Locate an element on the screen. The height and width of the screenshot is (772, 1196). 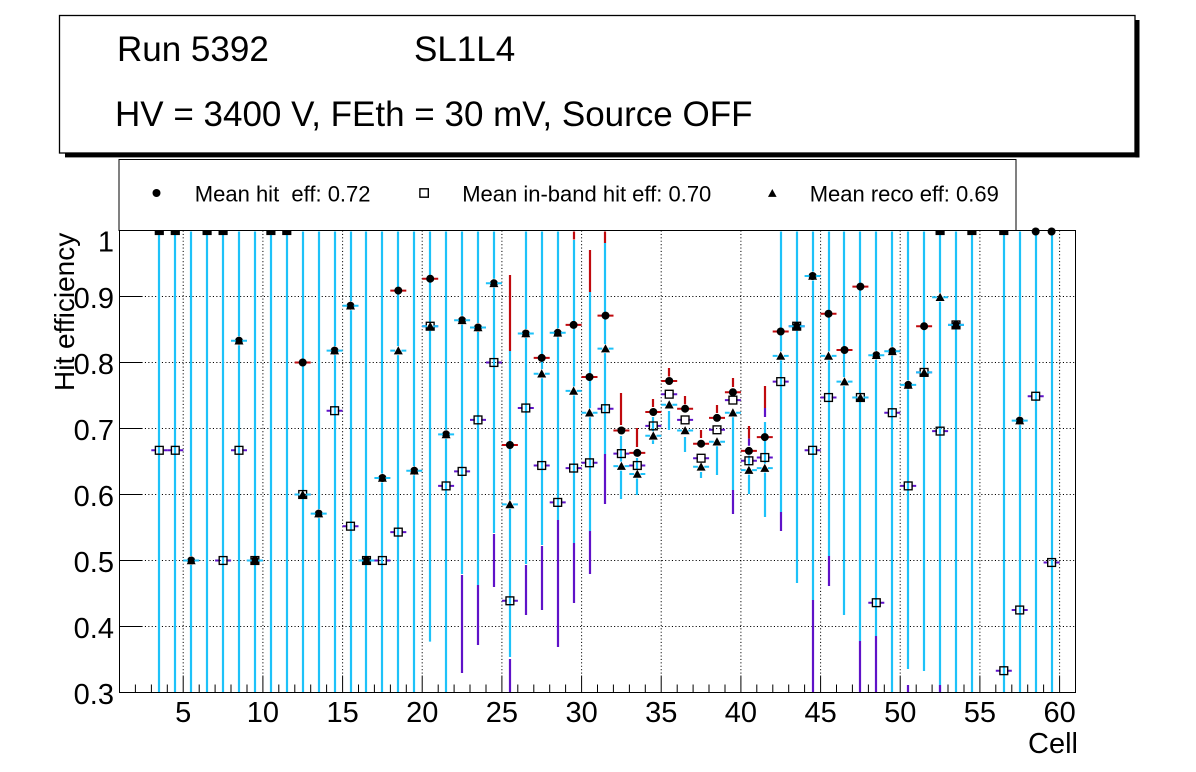
svg-text: 25 is located at coordinates (502, 713).